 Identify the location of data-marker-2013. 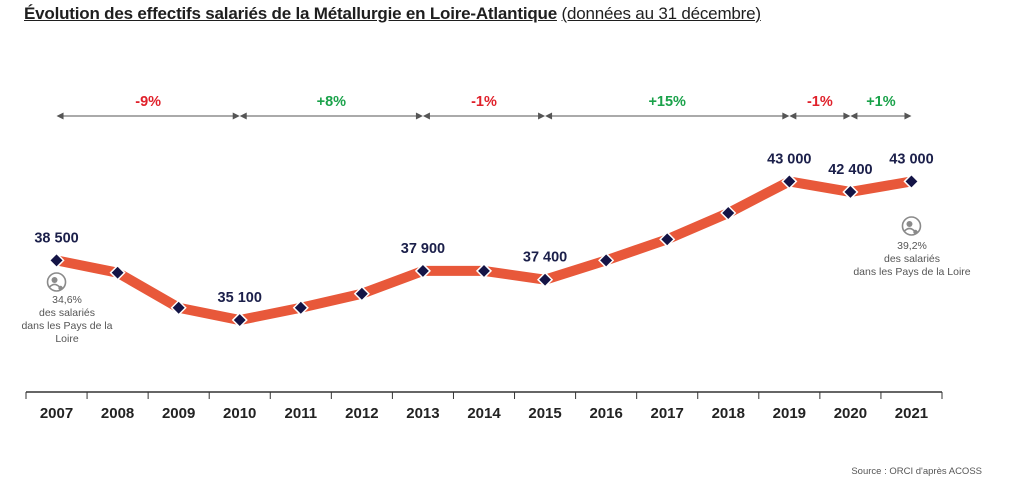
(422, 270).